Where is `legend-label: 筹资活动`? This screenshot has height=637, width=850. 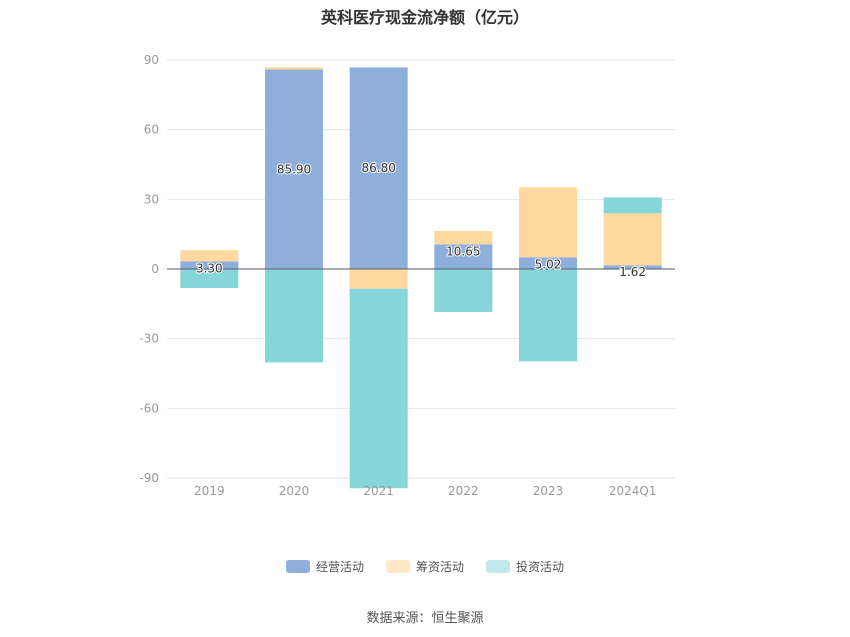 legend-label: 筹资活动 is located at coordinates (439, 567).